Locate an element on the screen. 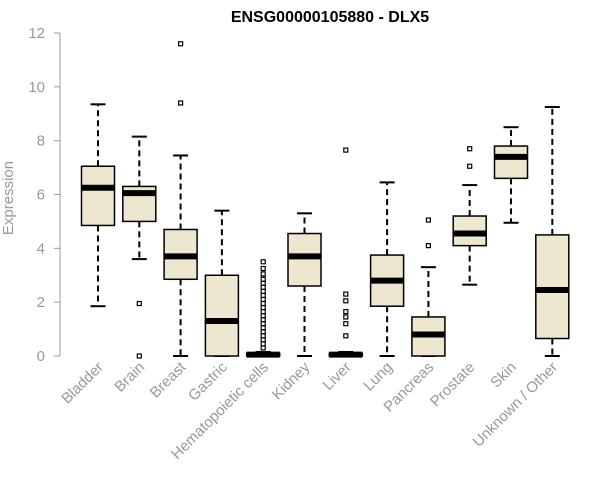 Image resolution: width=600 pixels, height=500 pixels. x-tick-label: Bladder is located at coordinates (82, 383).